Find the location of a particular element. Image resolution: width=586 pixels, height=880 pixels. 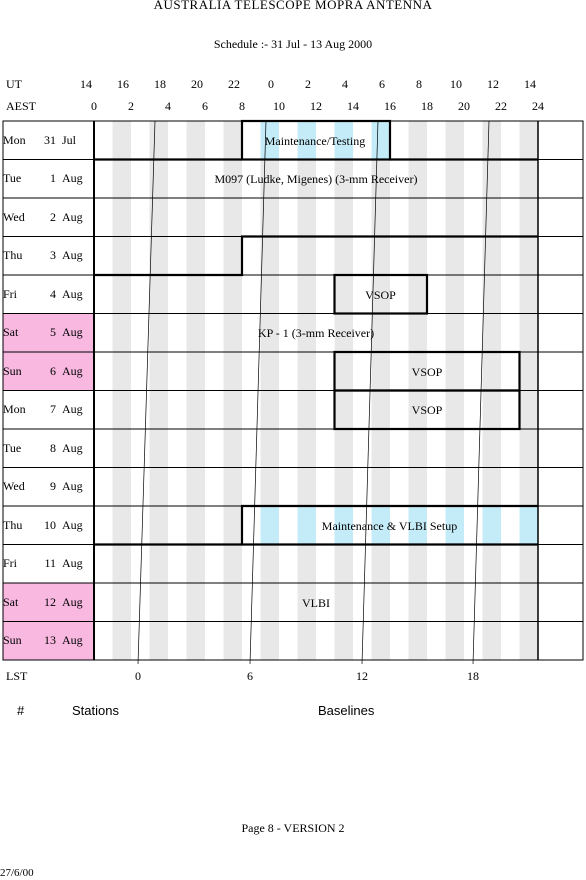

ut-tick-label: 14 is located at coordinates (530, 84).